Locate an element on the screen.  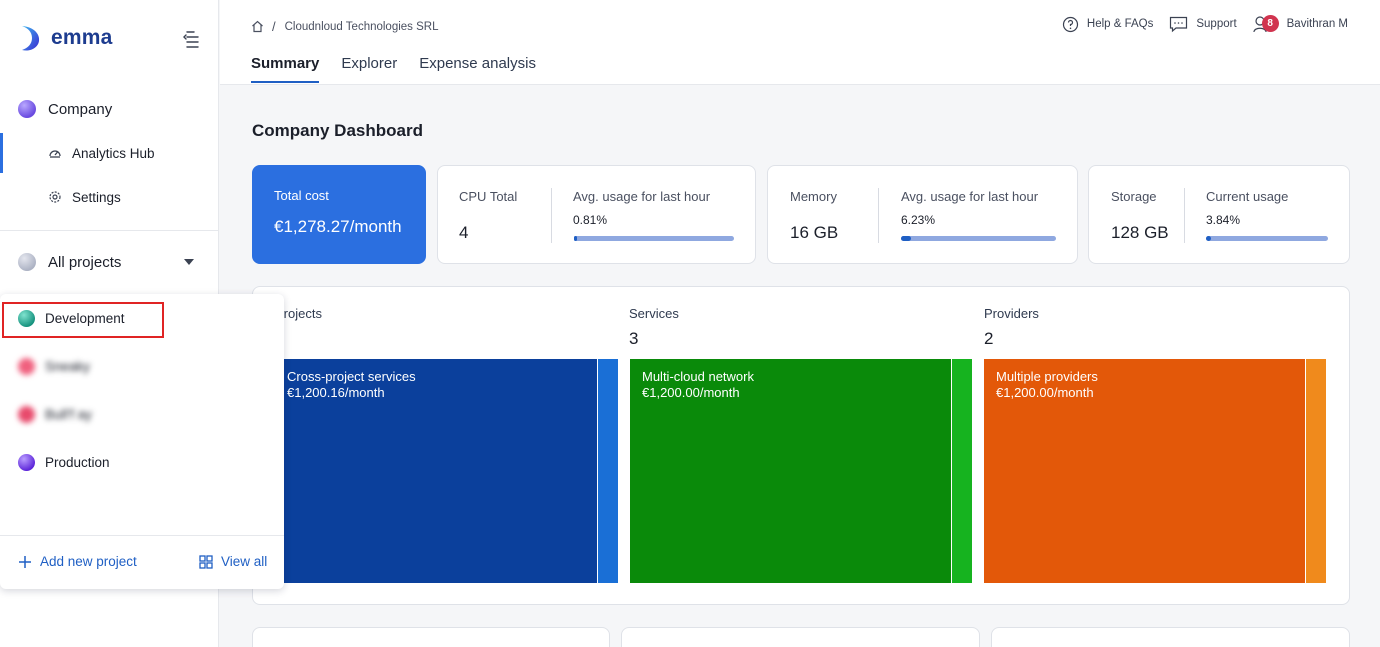
services-block: Multi-cloud network €1,200.00/month is located at coordinates (790, 471).